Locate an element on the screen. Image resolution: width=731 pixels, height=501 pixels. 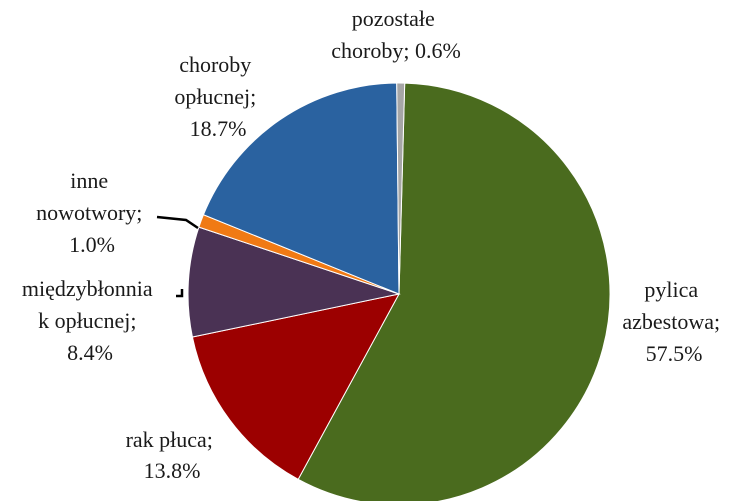
slice-label-line: azbestowa; is located at coordinates (671, 321).